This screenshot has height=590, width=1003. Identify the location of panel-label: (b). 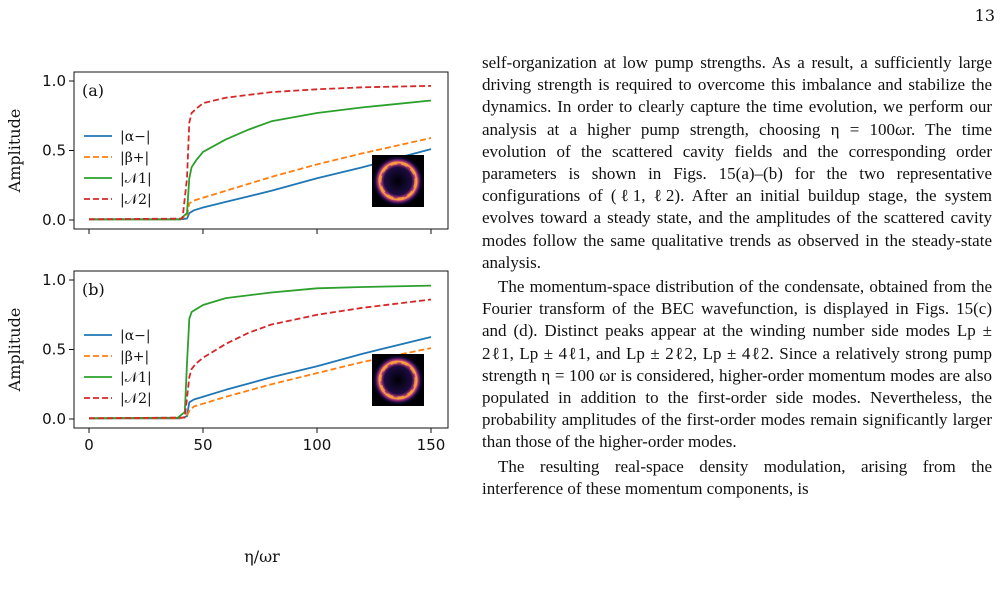
(93, 289).